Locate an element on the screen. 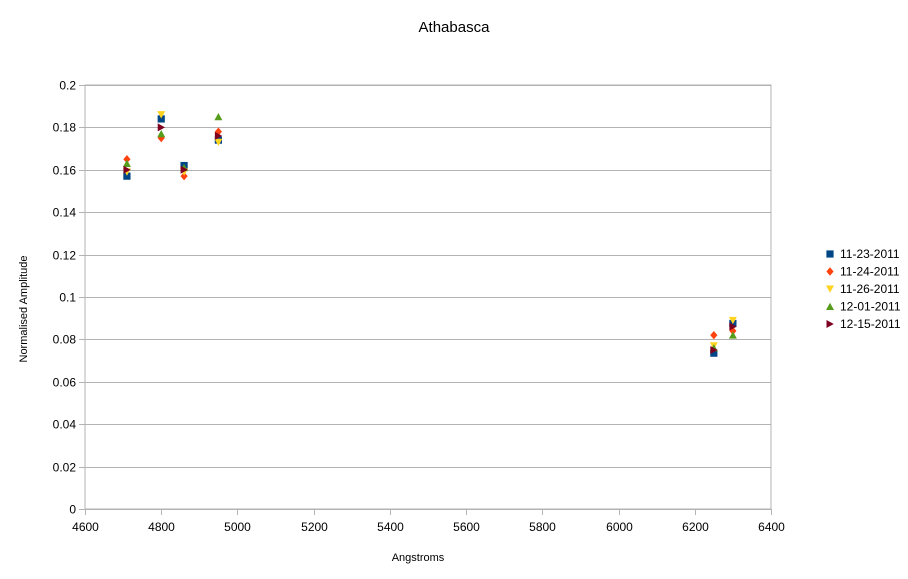 The width and height of the screenshot is (908, 579). y-axis-ticks: 0 0.02 0.04 0.06 0.08 0.1 0.12 0.14 0.16 0.18 0.2 is located at coordinates (69, 298).